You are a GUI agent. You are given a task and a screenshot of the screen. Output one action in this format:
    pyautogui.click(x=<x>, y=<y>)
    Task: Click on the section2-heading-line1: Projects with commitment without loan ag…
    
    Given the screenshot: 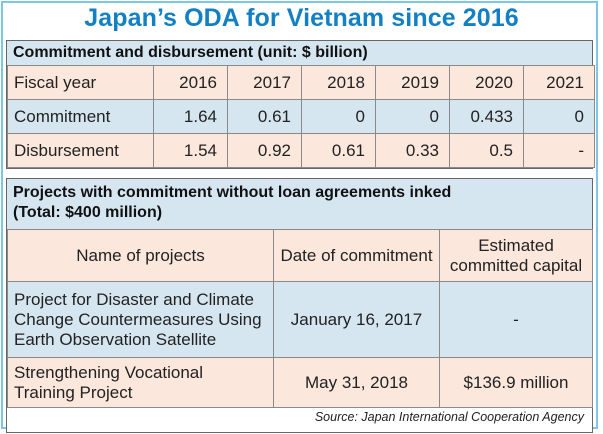 What is the action you would take?
    pyautogui.click(x=232, y=192)
    